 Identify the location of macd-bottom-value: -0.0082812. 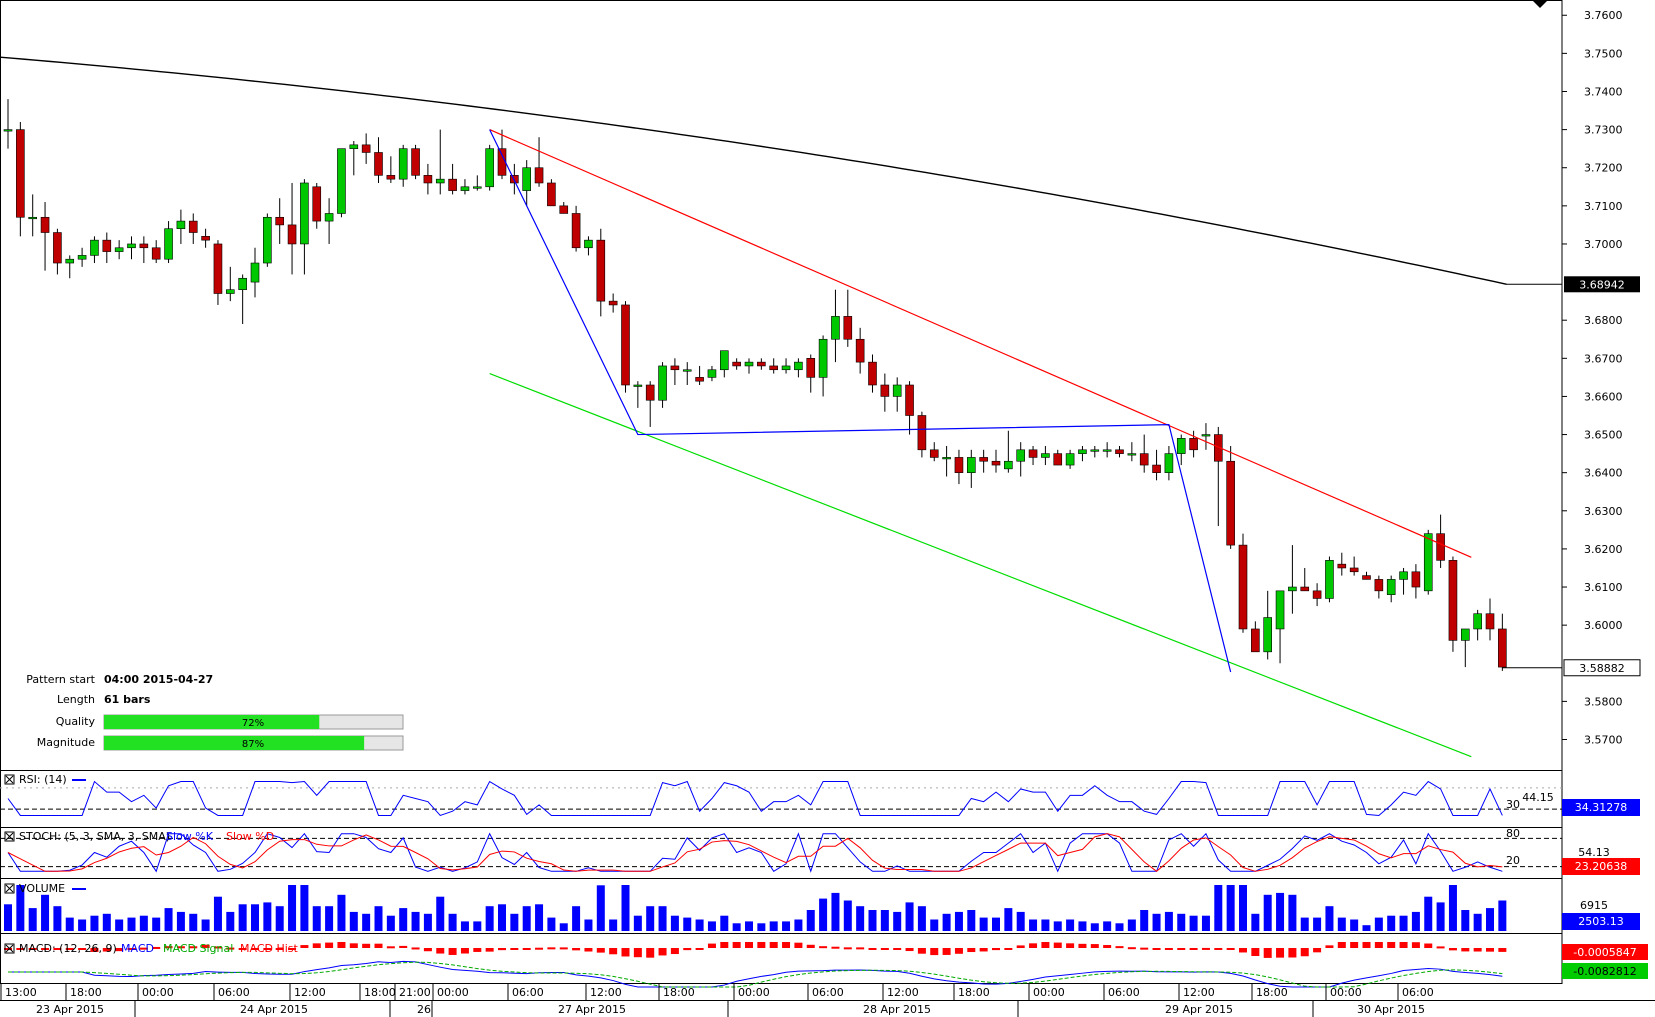
(1604, 971).